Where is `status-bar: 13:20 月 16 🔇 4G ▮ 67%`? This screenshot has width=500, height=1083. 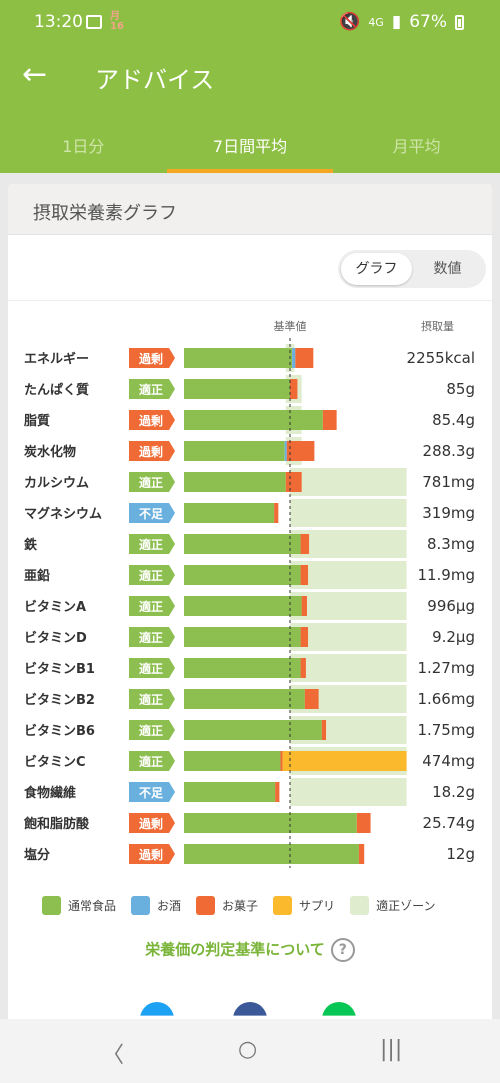
status-bar: 13:20 月 16 🔇 4G ▮ 67% is located at coordinates (250, 21).